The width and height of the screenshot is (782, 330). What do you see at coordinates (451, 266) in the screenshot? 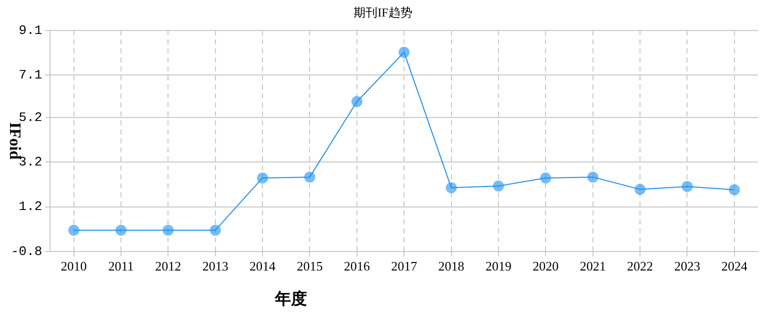
I see `x-tick-label: 2018` at bounding box center [451, 266].